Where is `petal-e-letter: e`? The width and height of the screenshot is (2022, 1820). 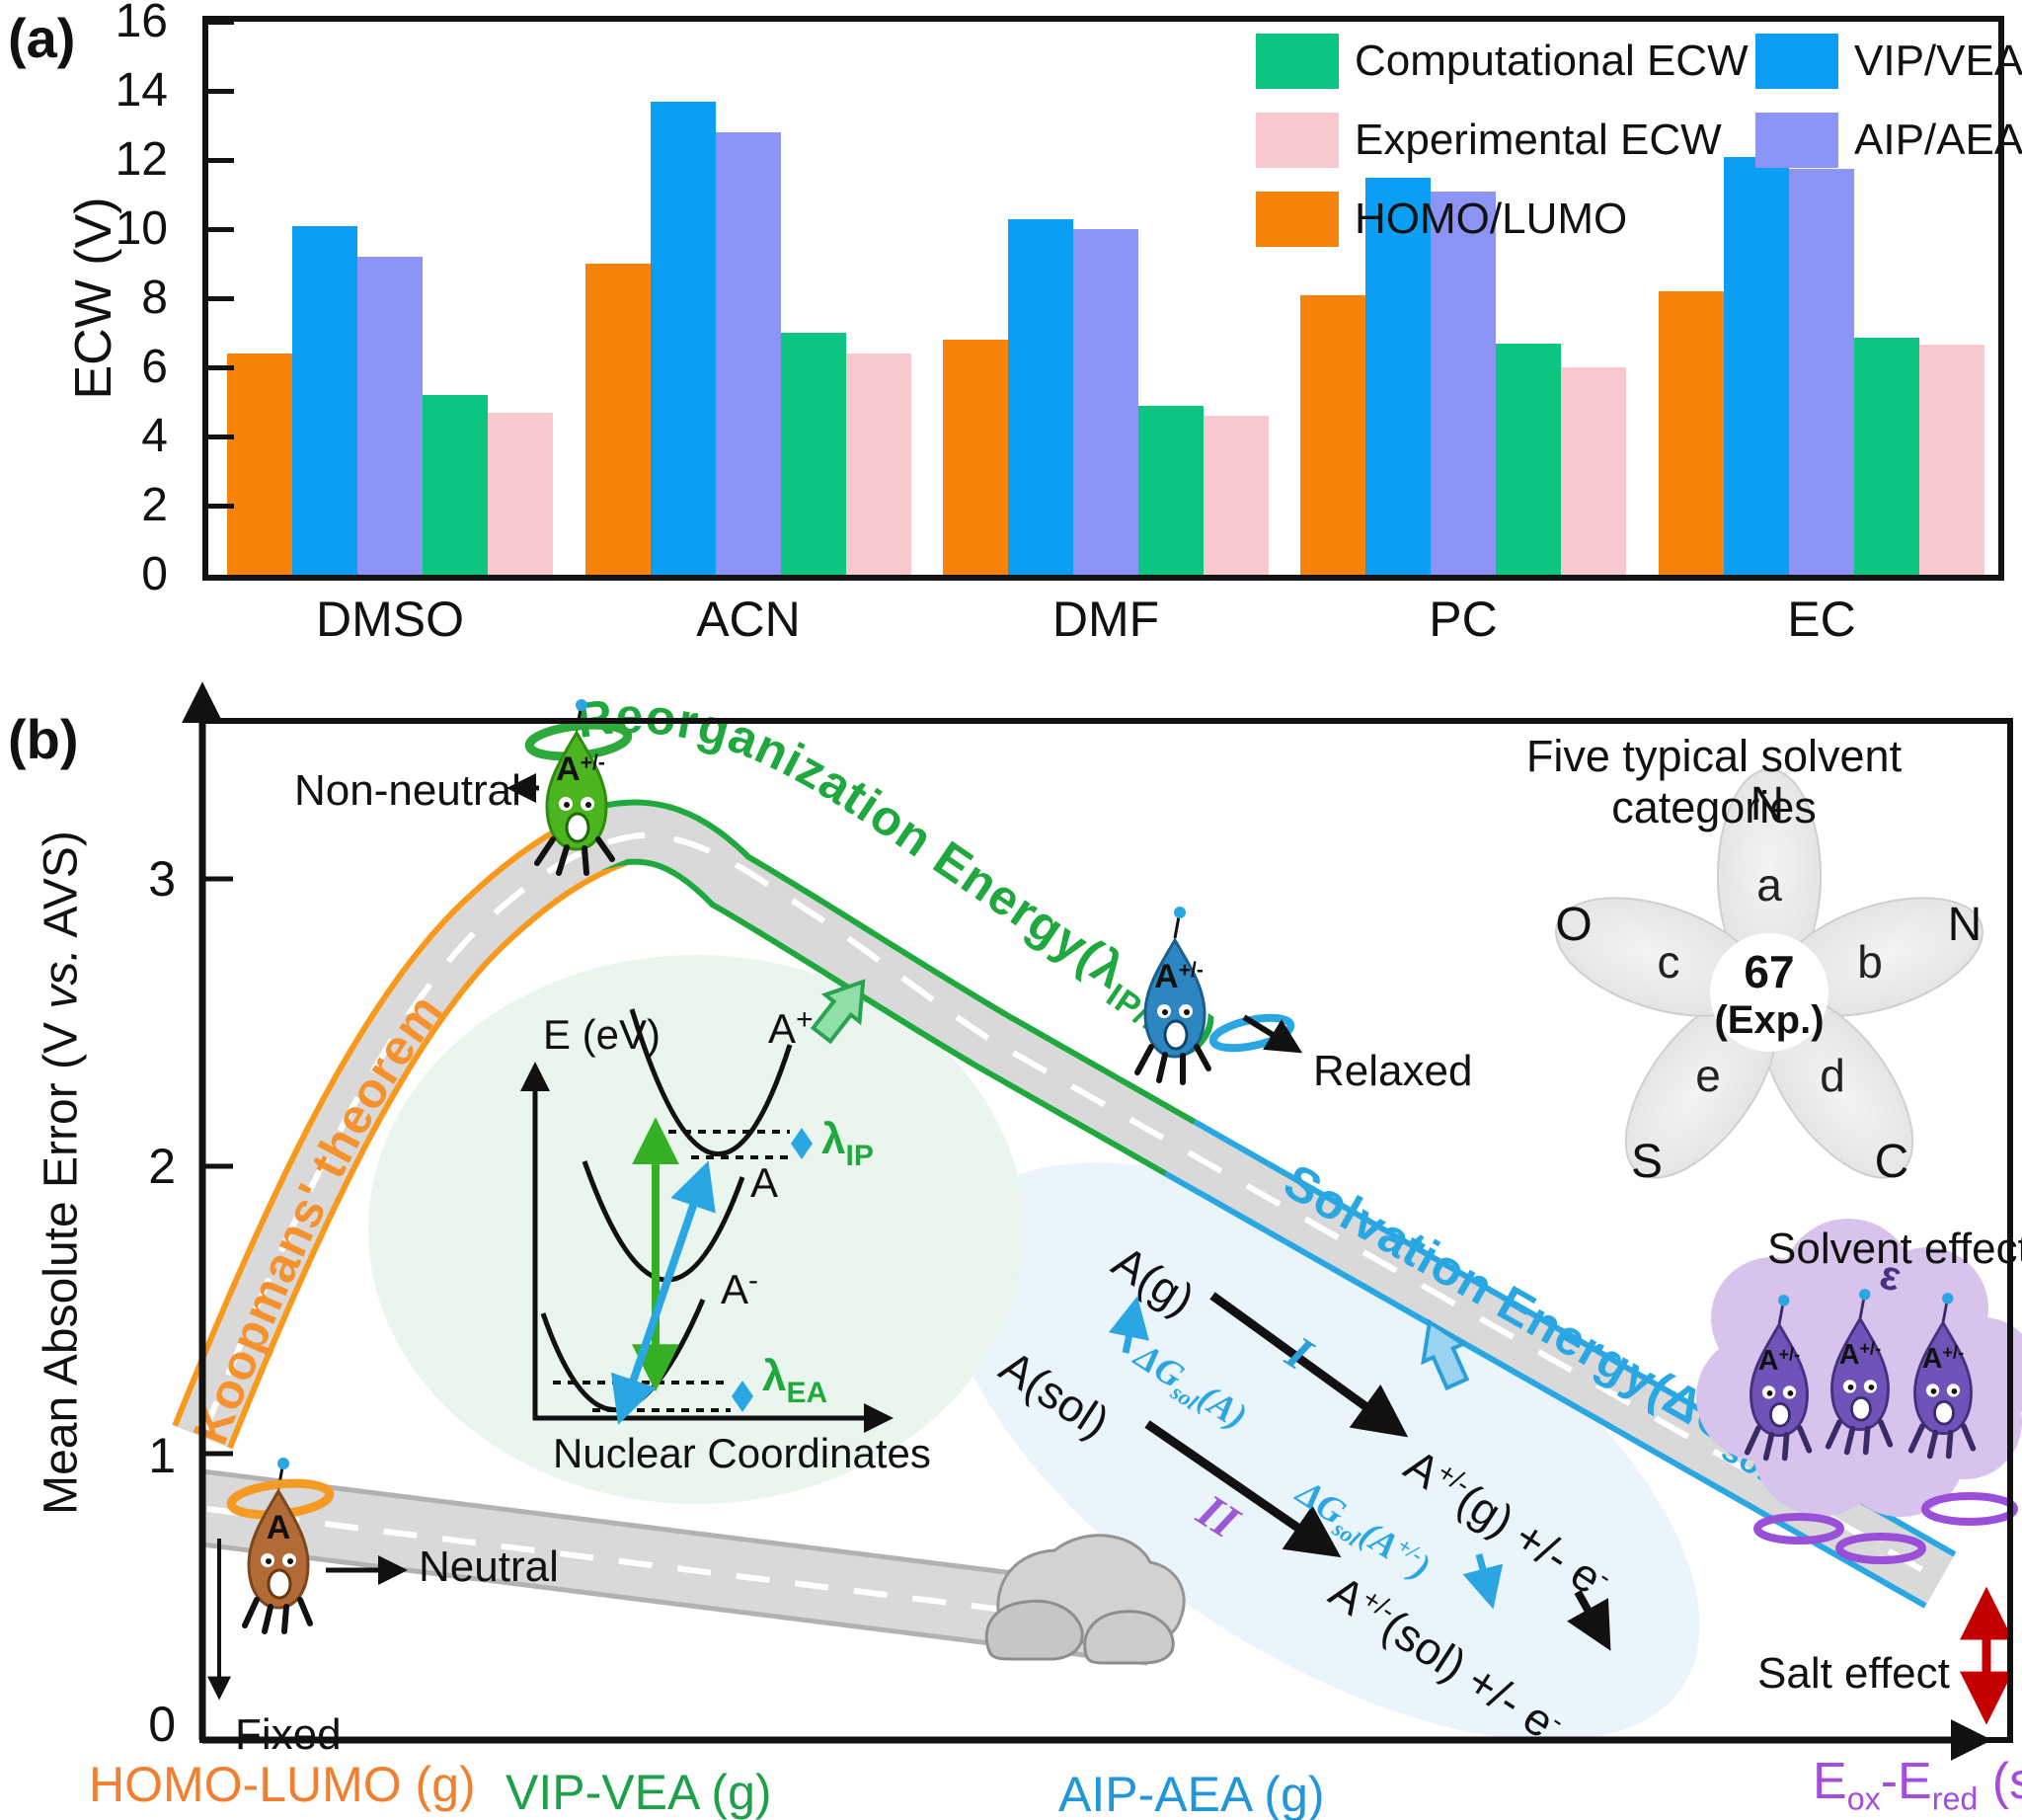 petal-e-letter: e is located at coordinates (1708, 1075).